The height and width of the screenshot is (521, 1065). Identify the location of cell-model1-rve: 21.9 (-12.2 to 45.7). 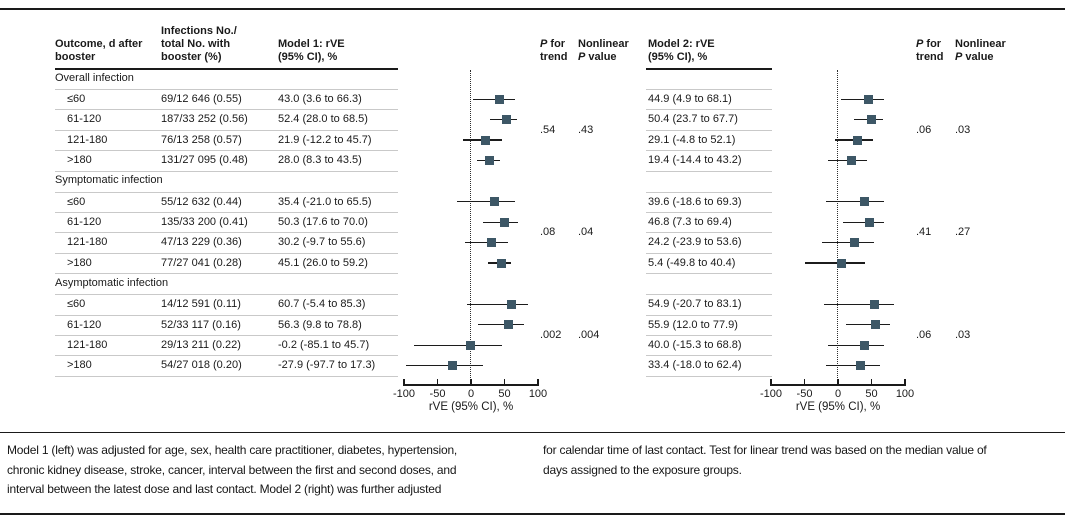
(325, 139).